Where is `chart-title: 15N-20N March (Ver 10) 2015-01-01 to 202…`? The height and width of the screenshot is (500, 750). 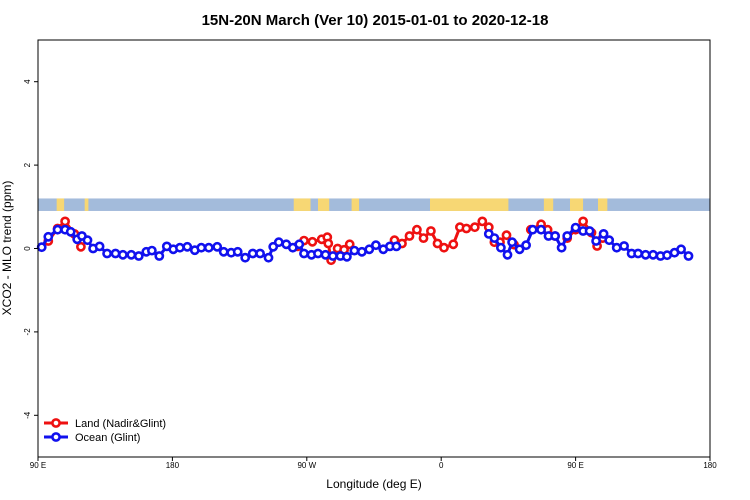
chart-title: 15N-20N March (Ver 10) 2015-01-01 to 202… is located at coordinates (375, 20).